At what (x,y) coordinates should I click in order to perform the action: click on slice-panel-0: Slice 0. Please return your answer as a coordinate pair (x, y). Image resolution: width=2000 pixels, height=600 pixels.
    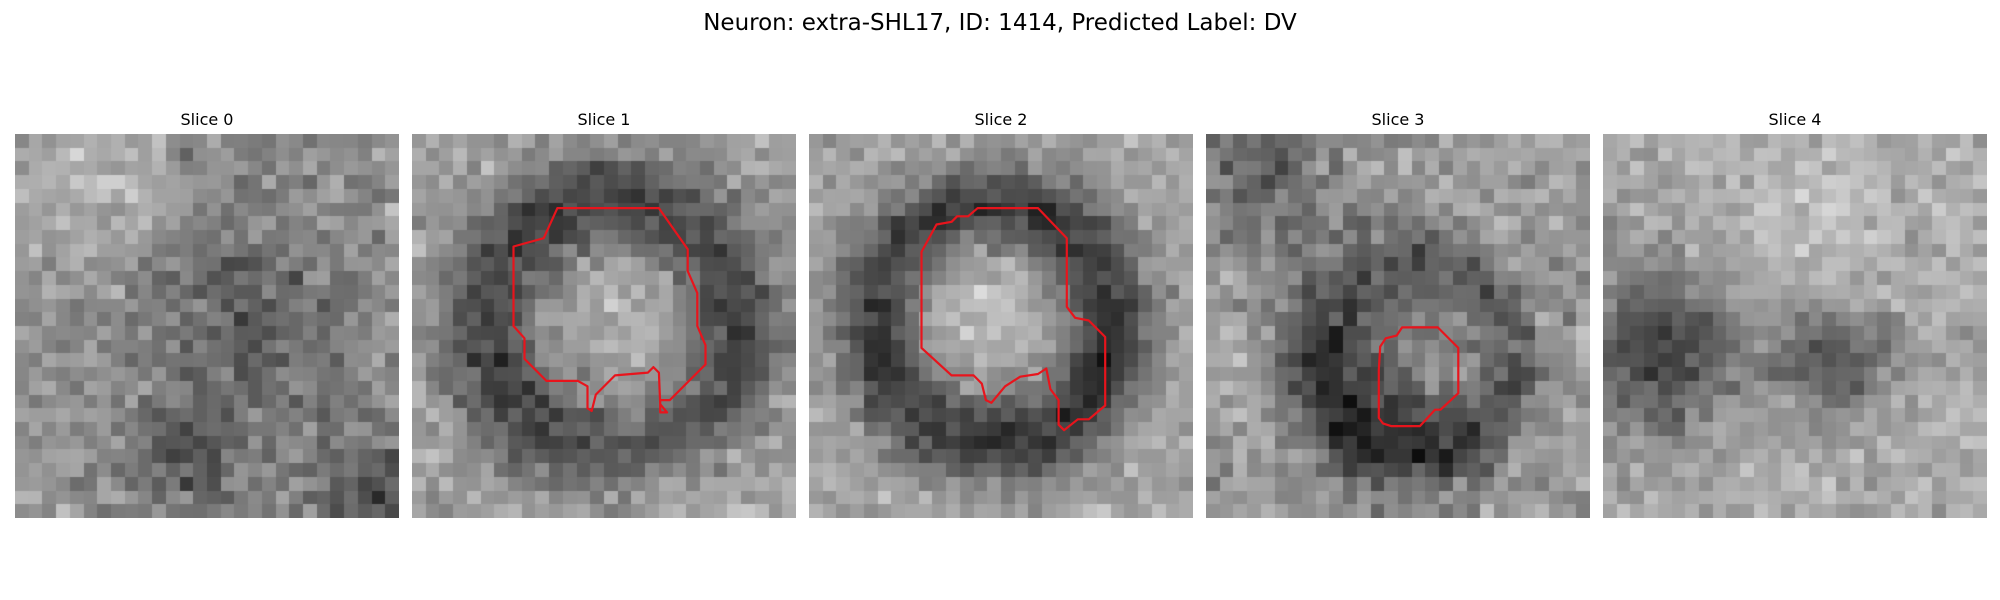
    Looking at the image, I should click on (207, 313).